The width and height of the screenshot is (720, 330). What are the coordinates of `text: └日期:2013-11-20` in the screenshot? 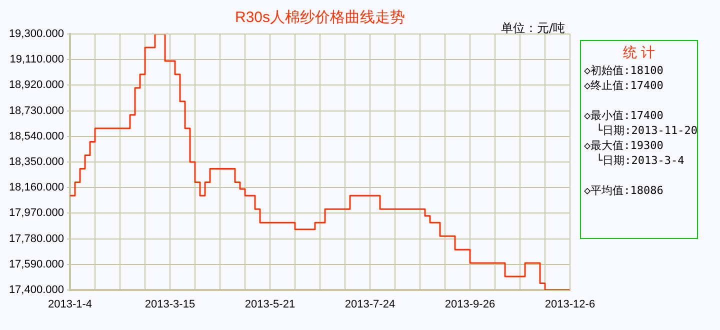 It's located at (646, 130).